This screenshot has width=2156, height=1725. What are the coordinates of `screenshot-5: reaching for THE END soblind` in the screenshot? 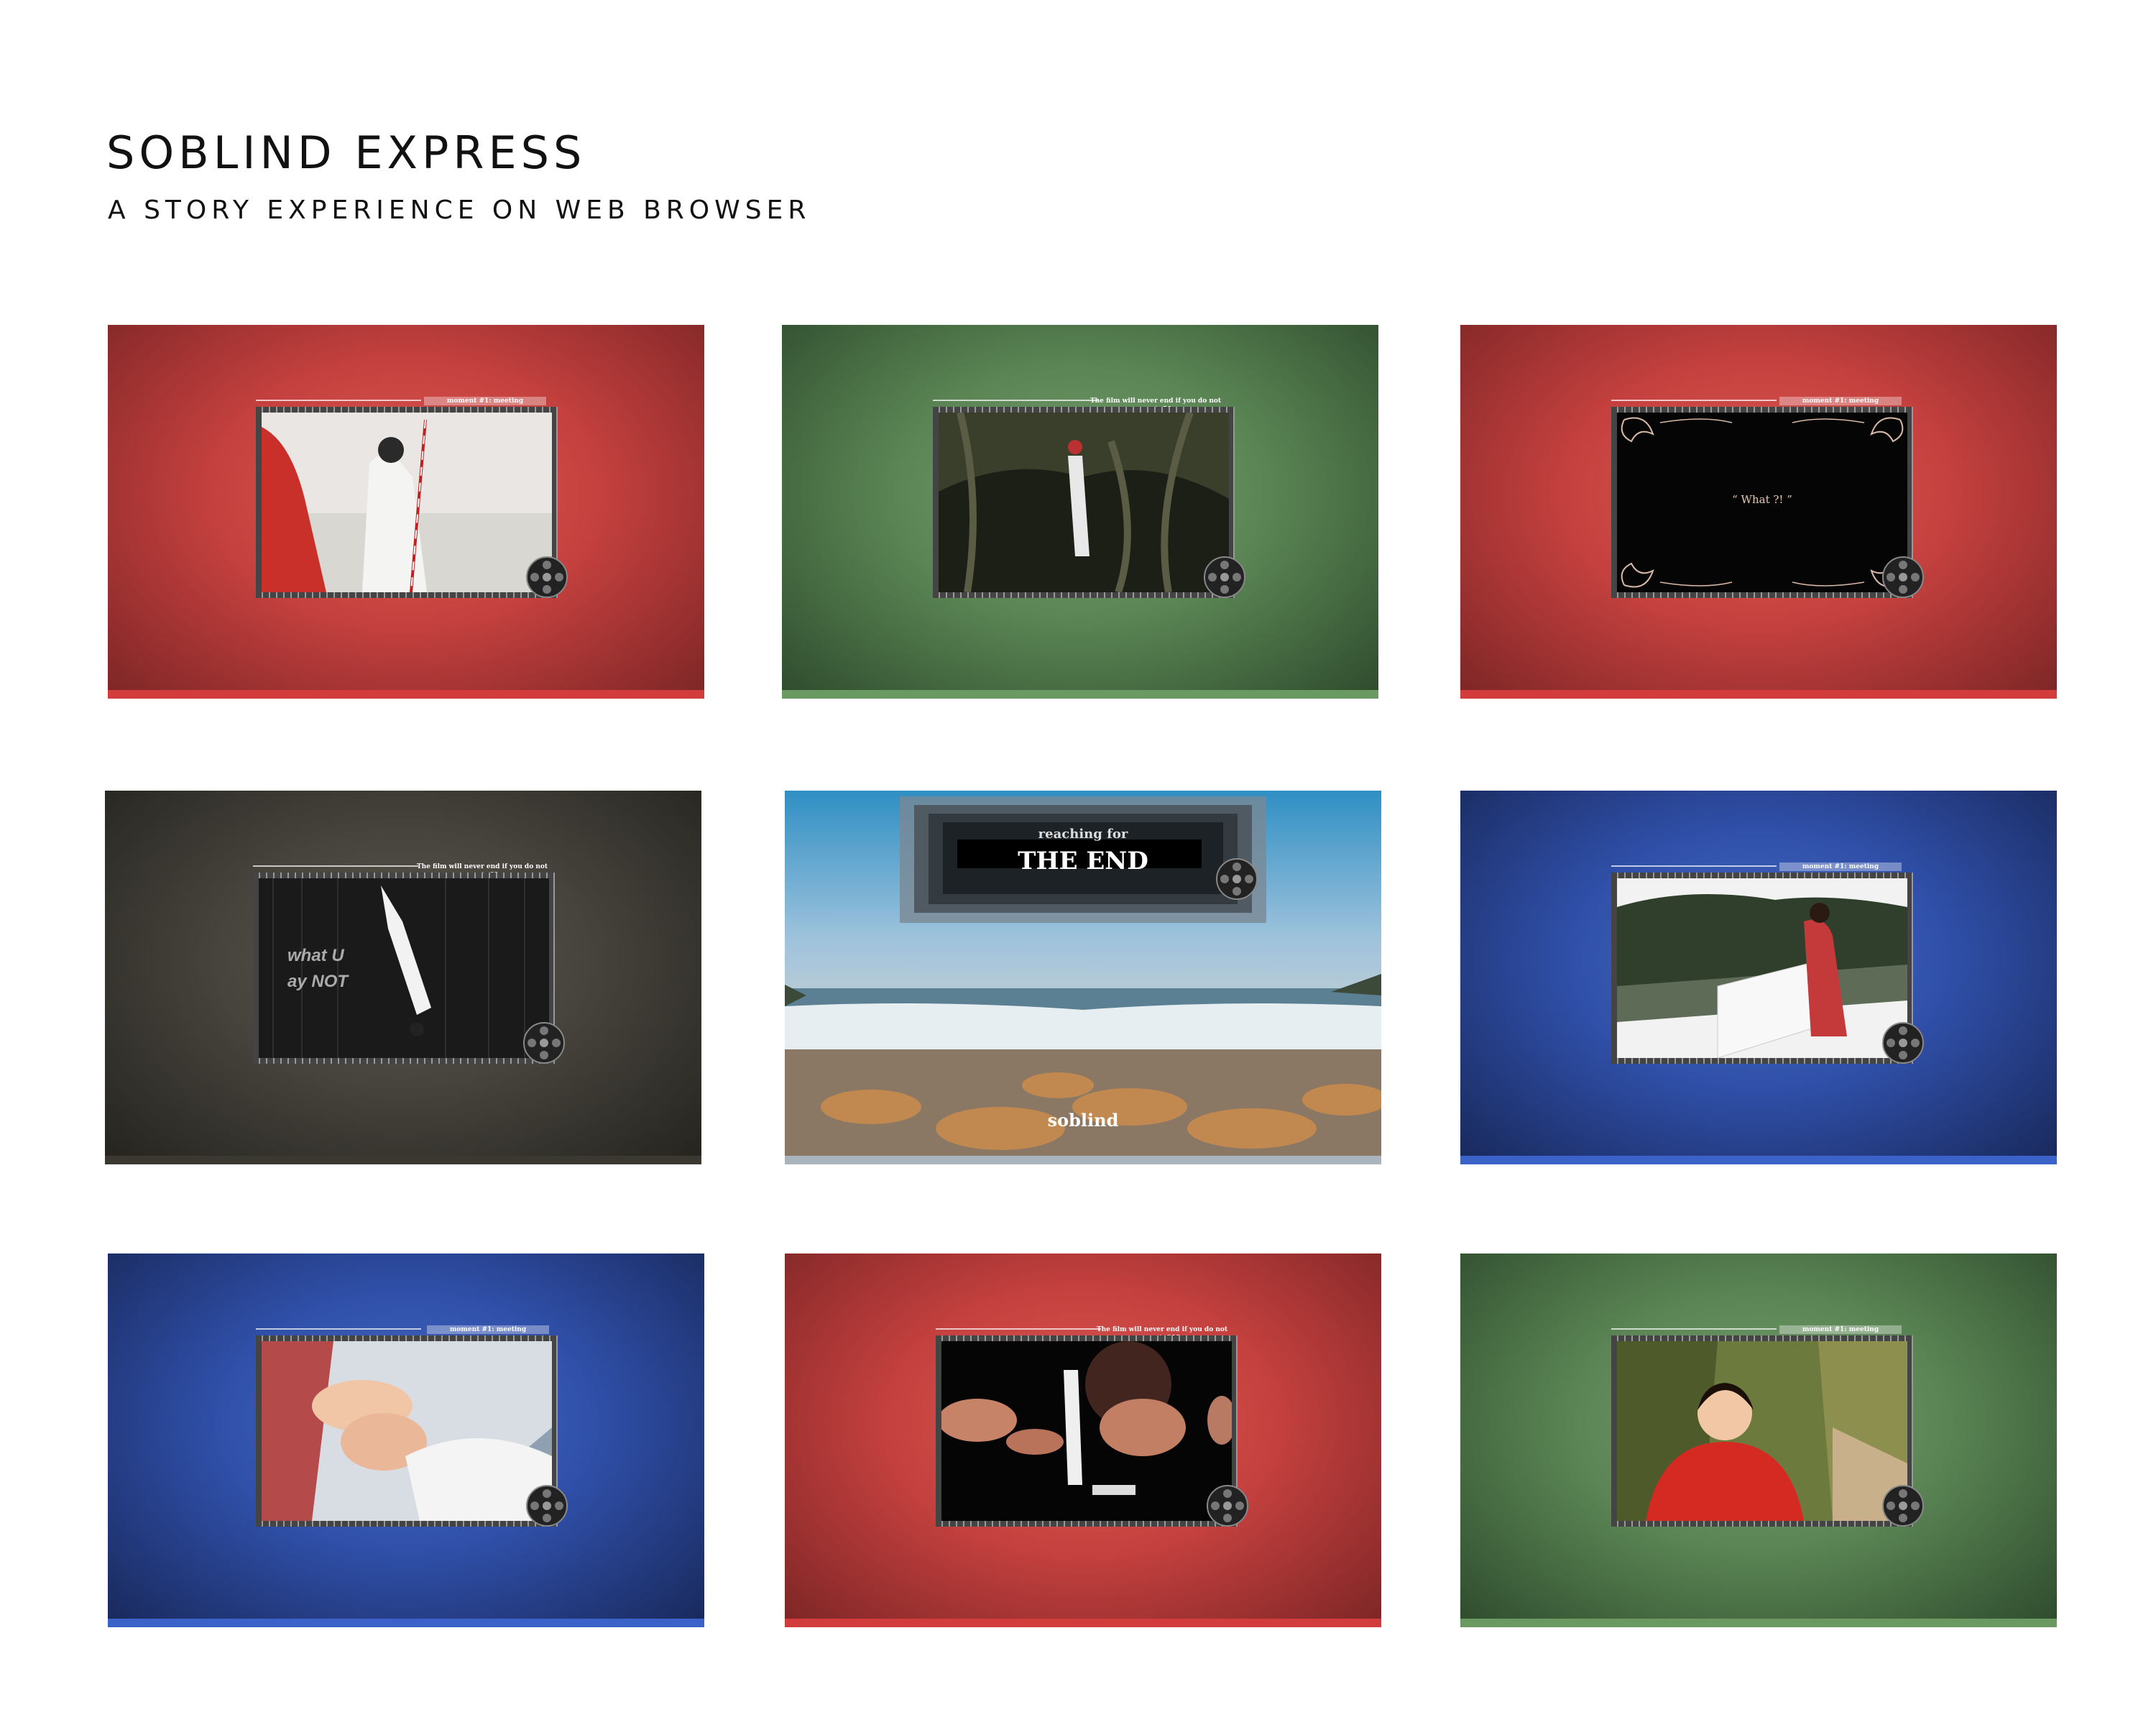 It's located at (1083, 977).